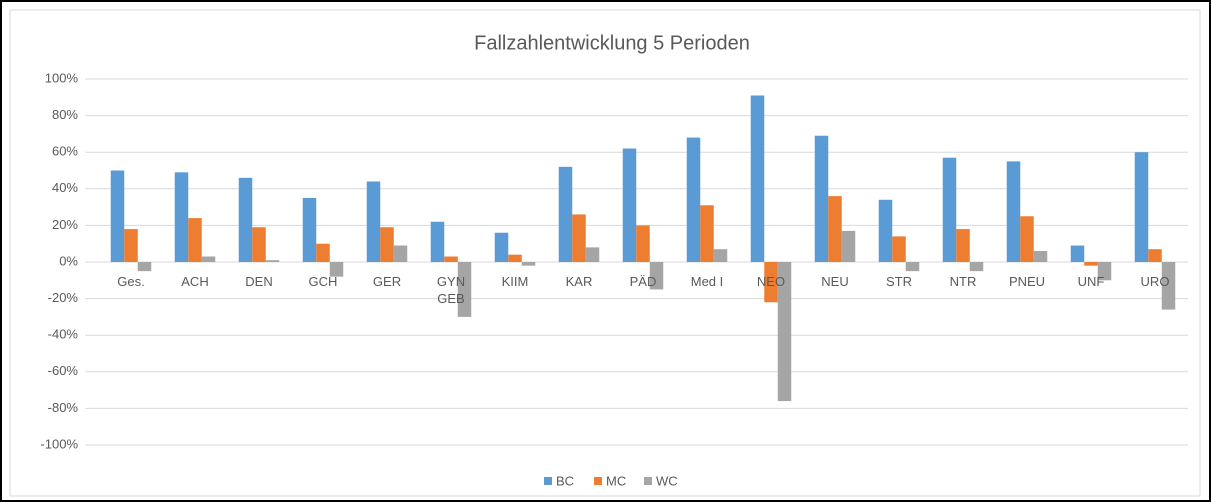  What do you see at coordinates (63, 407) in the screenshot?
I see `y-tick-label: -80%` at bounding box center [63, 407].